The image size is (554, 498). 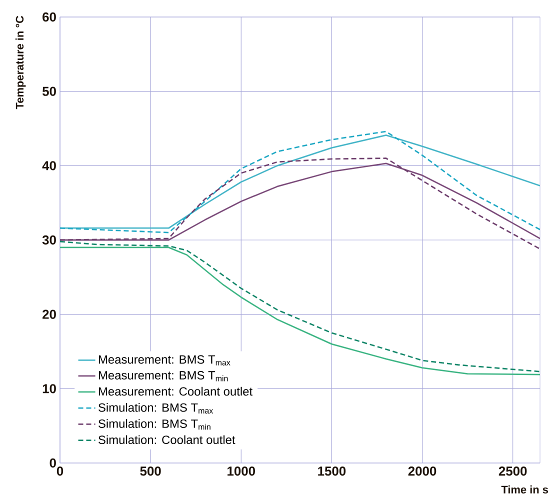 What do you see at coordinates (524, 489) in the screenshot?
I see `x-axis-title: Time in s` at bounding box center [524, 489].